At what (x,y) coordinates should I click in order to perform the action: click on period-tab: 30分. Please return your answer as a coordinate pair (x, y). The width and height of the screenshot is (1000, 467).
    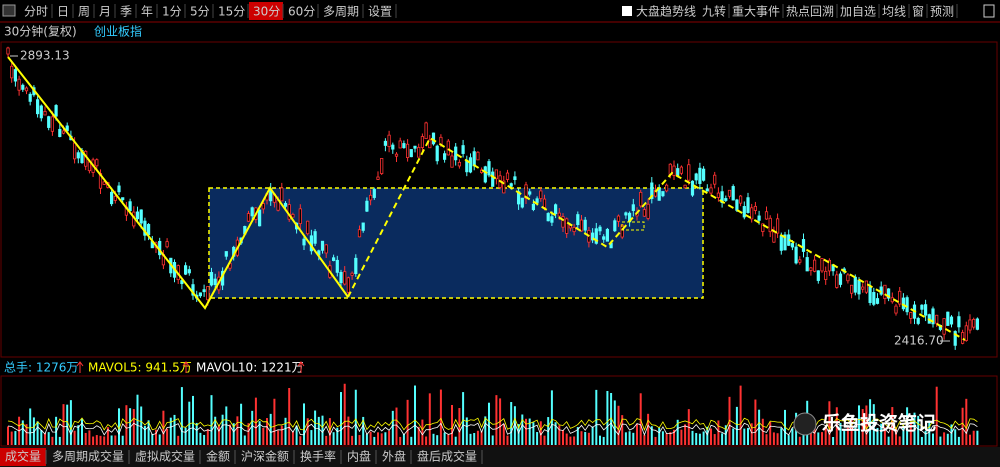
    Looking at the image, I should click on (266, 12).